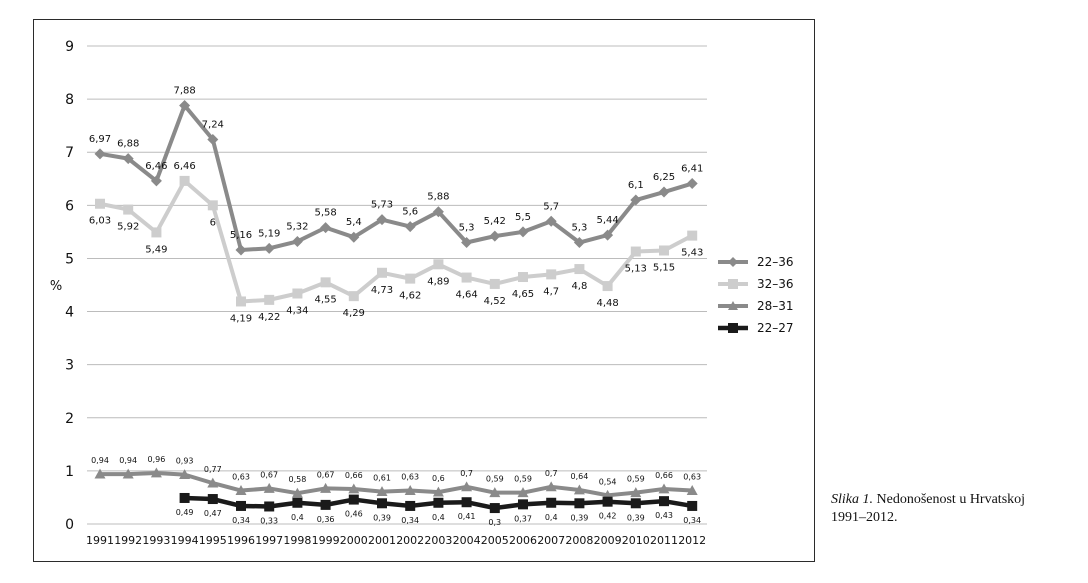  What do you see at coordinates (523, 217) in the screenshot?
I see `data-label: 5,5` at bounding box center [523, 217].